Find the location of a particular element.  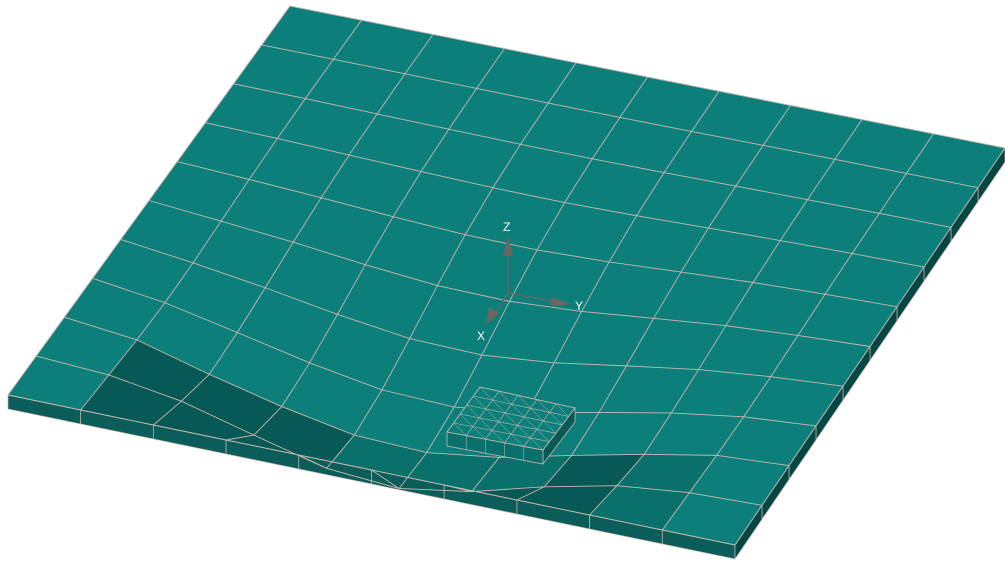

x-axis-line is located at coordinates (501, 304).